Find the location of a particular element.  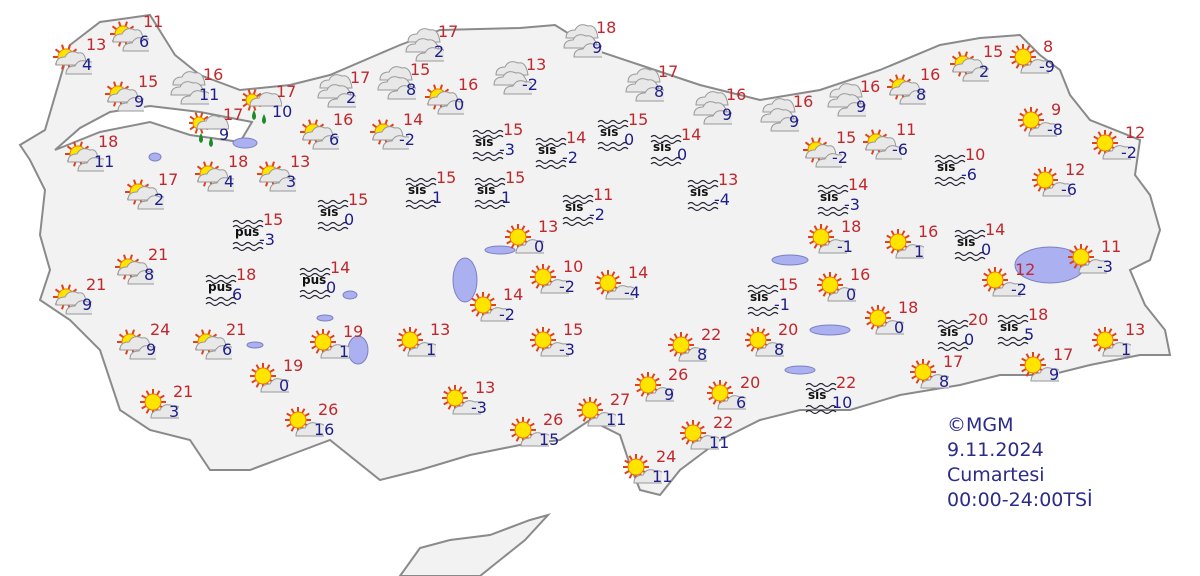

weather-station: 12 -6 is located at coordinates (1066, 189).